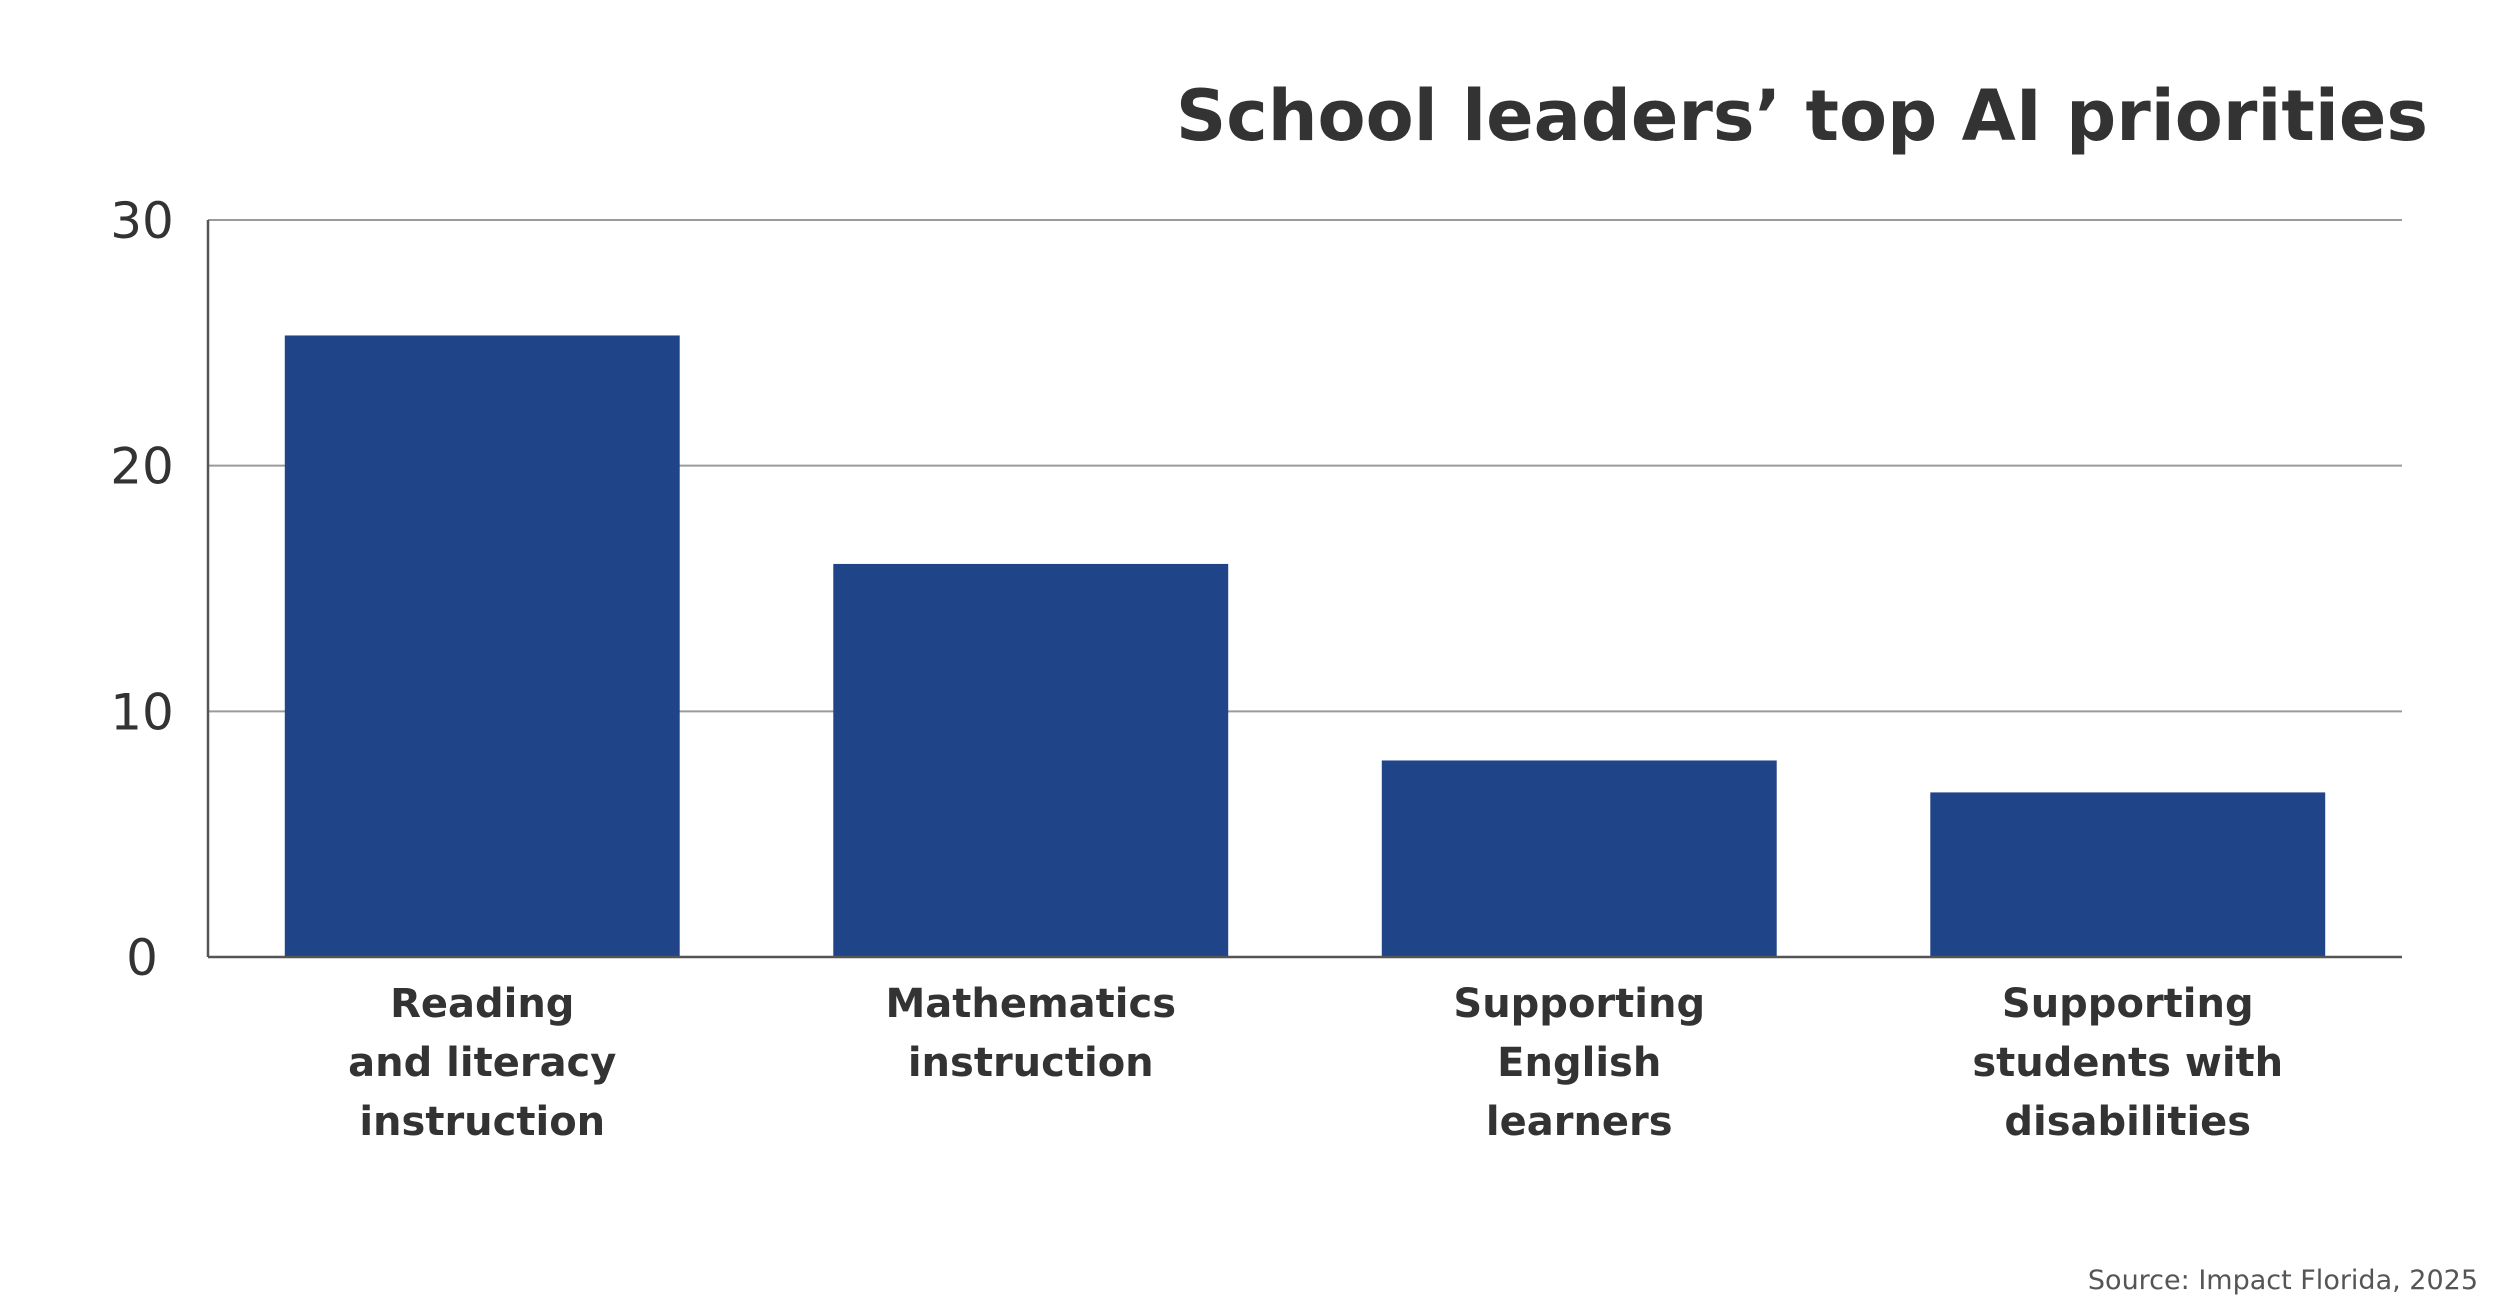  Describe the element at coordinates (1030, 1004) in the screenshot. I see `x-category-label-line: Mathematics` at that location.